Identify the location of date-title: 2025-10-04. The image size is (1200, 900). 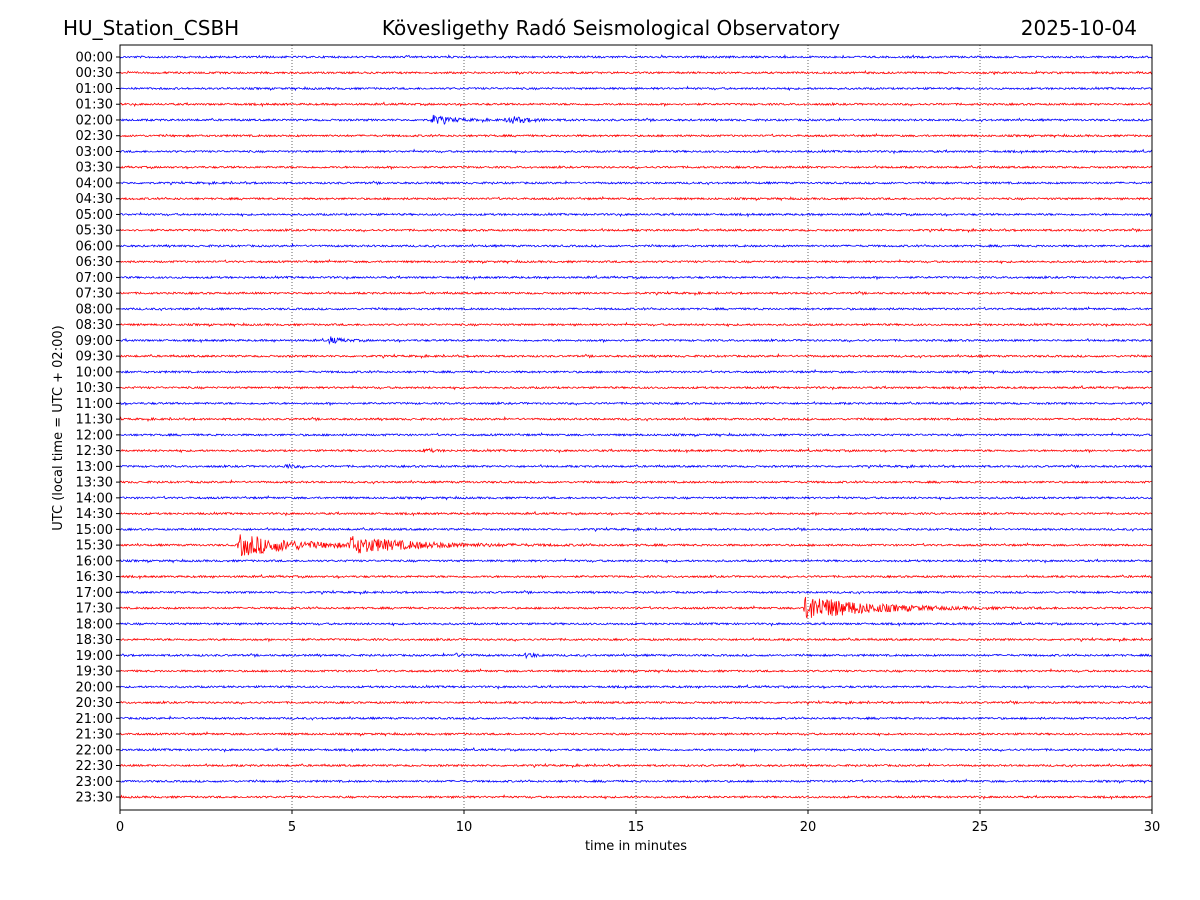
(1079, 28).